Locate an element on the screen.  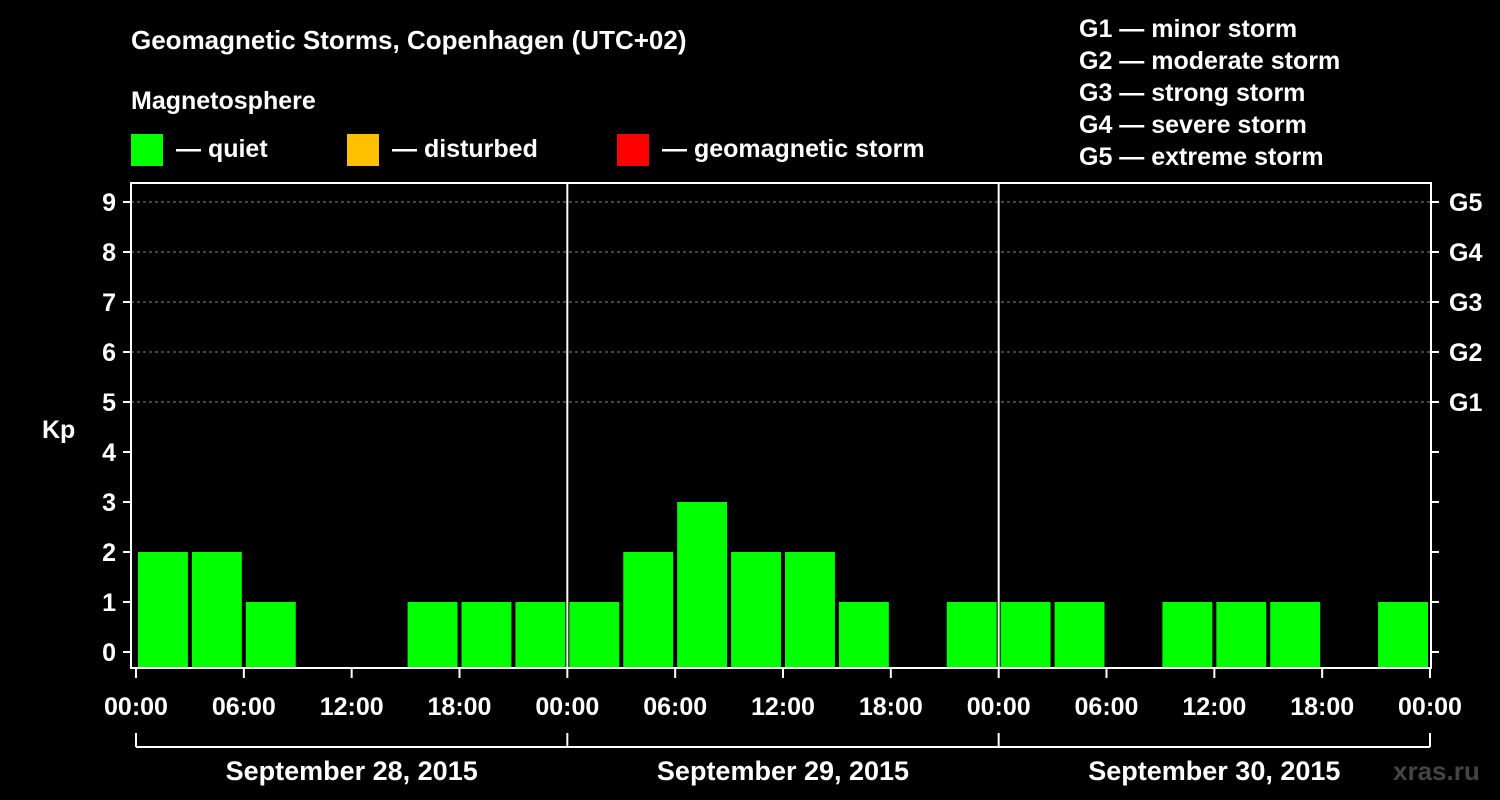
status-legend: — quiet — disturbed — geomagnetic storm is located at coordinates (528, 150).